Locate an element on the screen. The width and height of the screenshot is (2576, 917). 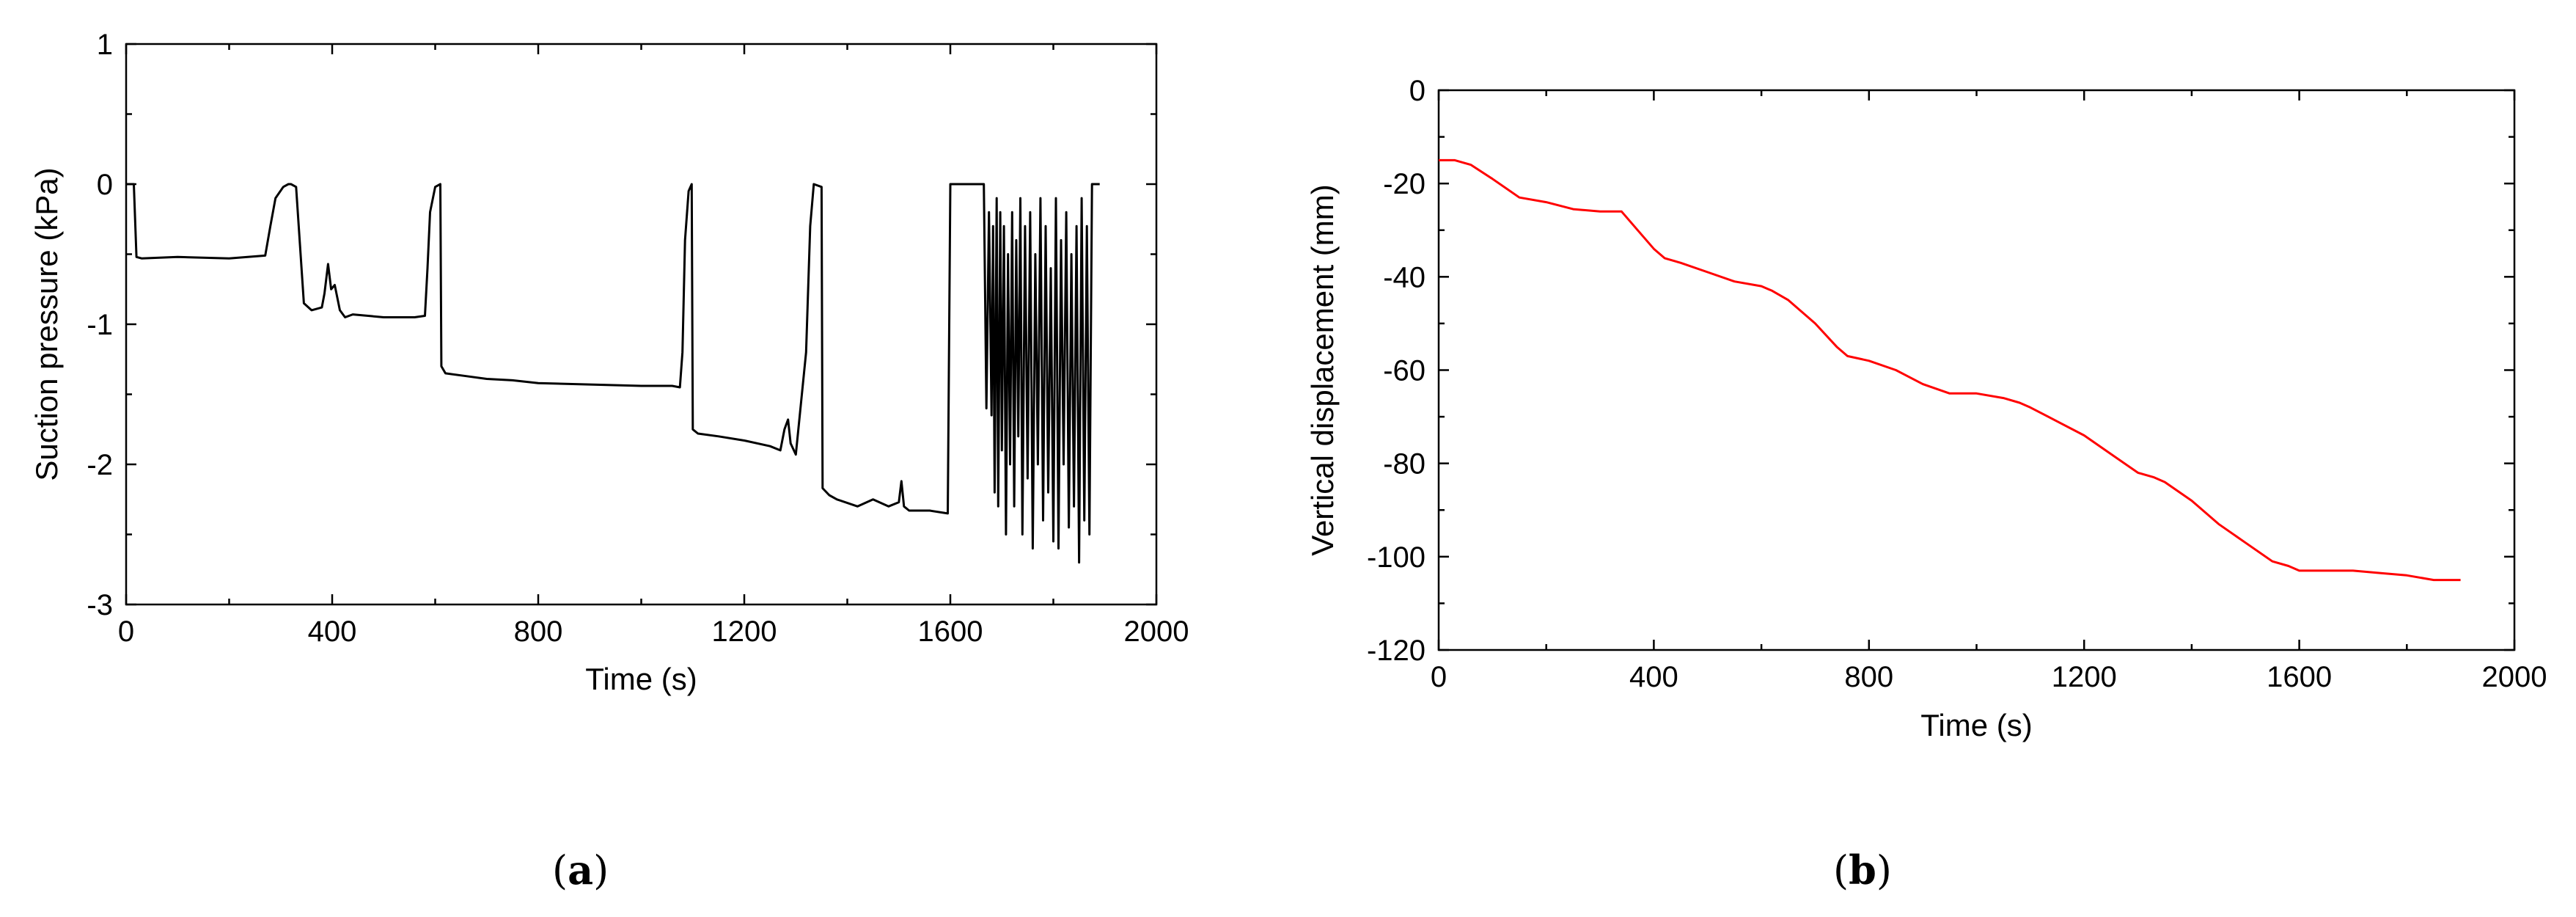
panel-label: (b) is located at coordinates (1863, 871).